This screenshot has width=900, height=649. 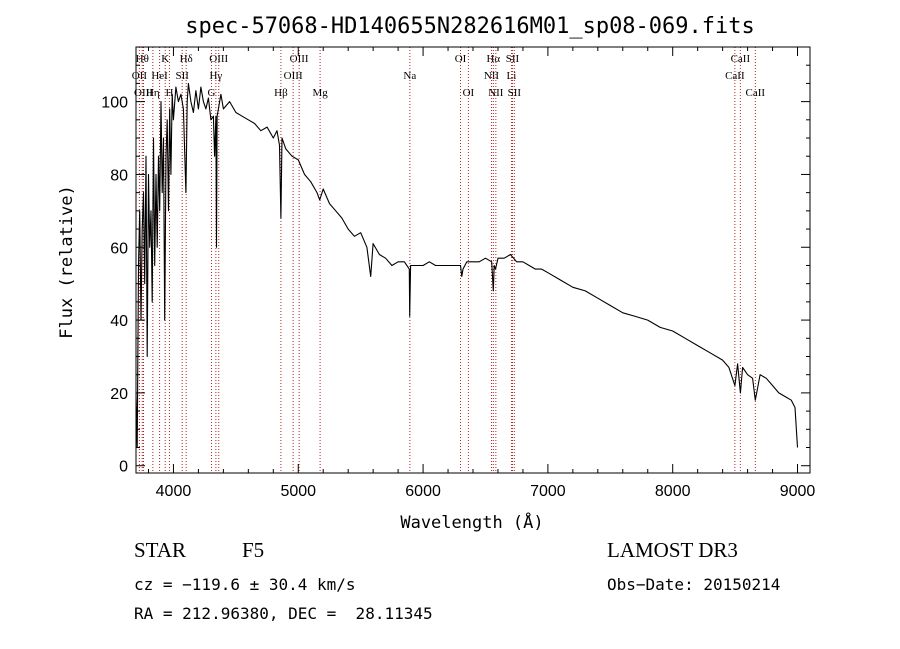 What do you see at coordinates (320, 93) in the screenshot?
I see `line-label-15: Mg` at bounding box center [320, 93].